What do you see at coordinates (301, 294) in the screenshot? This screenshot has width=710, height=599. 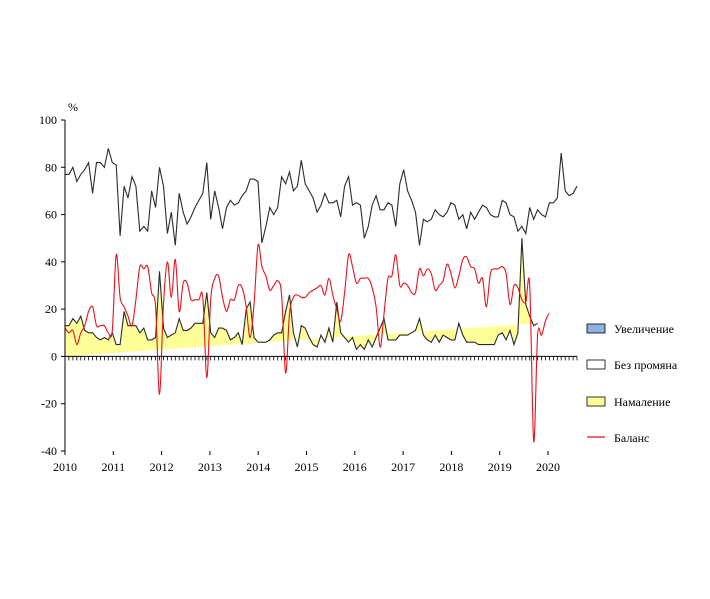 I see `series-decrease-line` at bounding box center [301, 294].